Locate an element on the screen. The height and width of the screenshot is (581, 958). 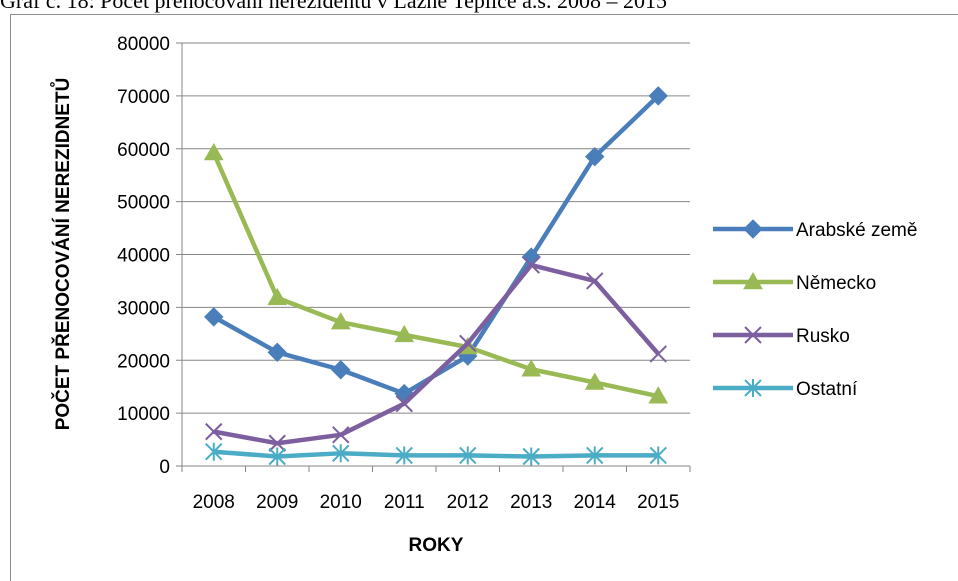
legend-item: Německo is located at coordinates (794, 282).